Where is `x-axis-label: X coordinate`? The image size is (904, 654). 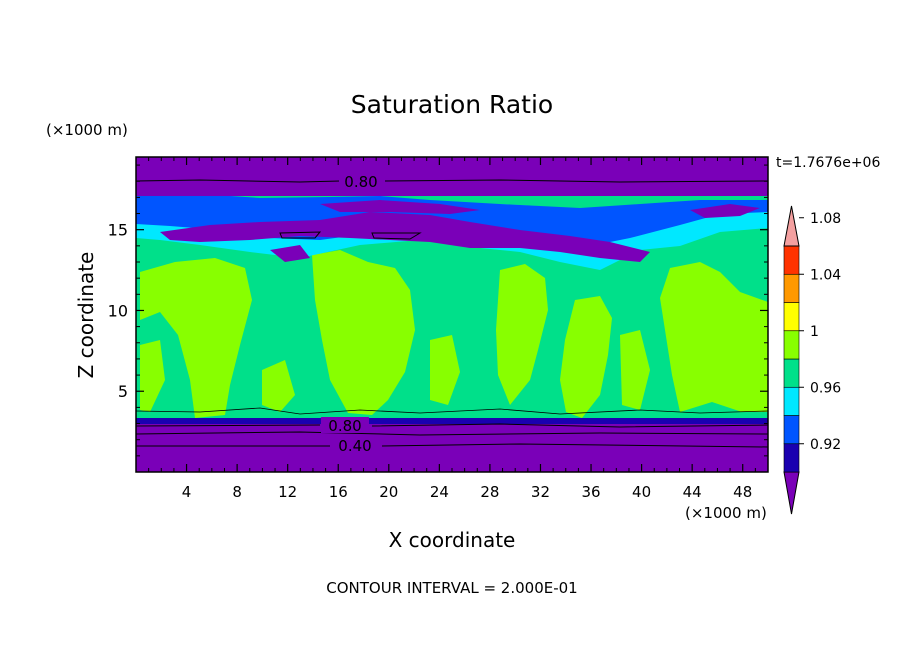
x-axis-label: X coordinate is located at coordinates (452, 540).